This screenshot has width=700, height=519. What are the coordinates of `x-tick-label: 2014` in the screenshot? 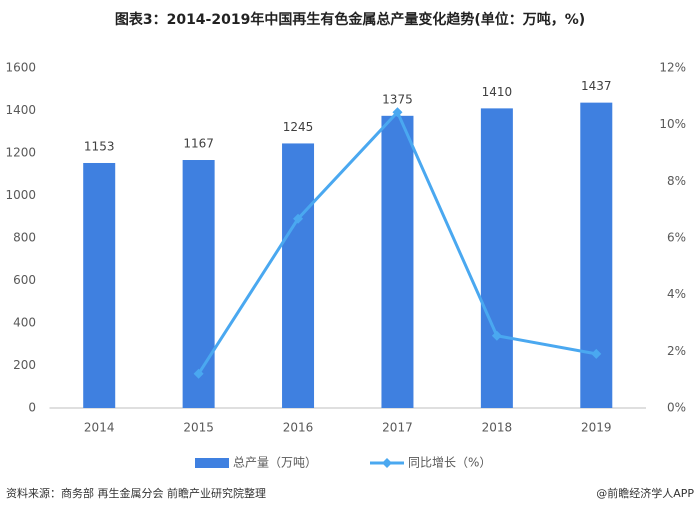 It's located at (99, 428).